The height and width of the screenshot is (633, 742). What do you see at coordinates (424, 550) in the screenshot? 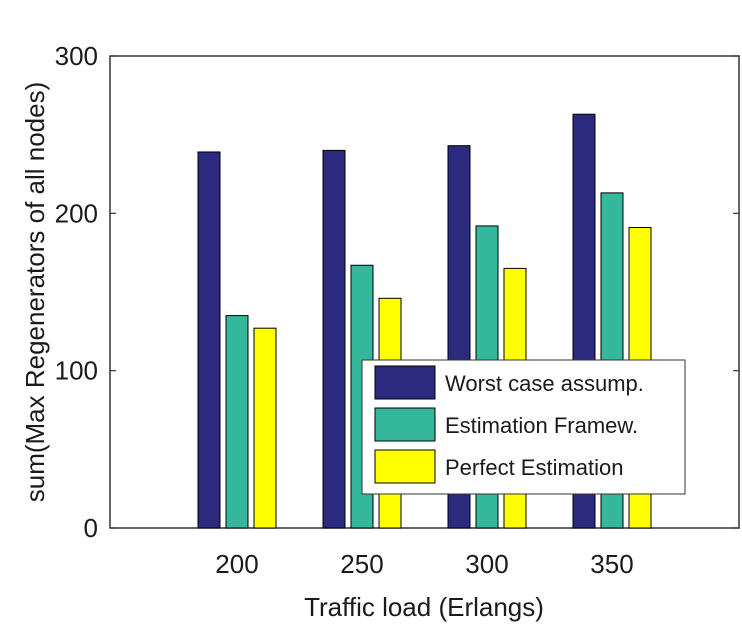
I see `x-axis: 200 250 300 350` at bounding box center [424, 550].